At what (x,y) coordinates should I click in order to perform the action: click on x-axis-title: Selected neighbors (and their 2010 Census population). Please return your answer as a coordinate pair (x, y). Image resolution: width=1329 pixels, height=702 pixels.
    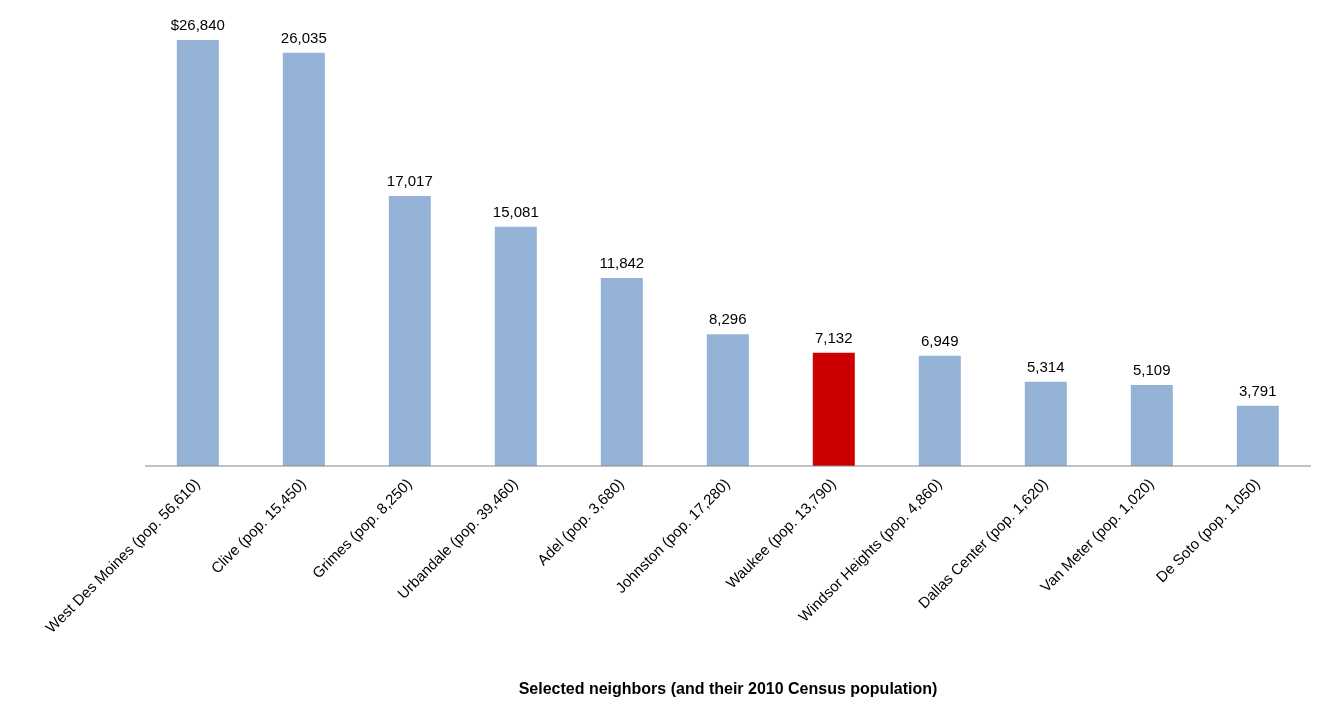
    Looking at the image, I should click on (728, 688).